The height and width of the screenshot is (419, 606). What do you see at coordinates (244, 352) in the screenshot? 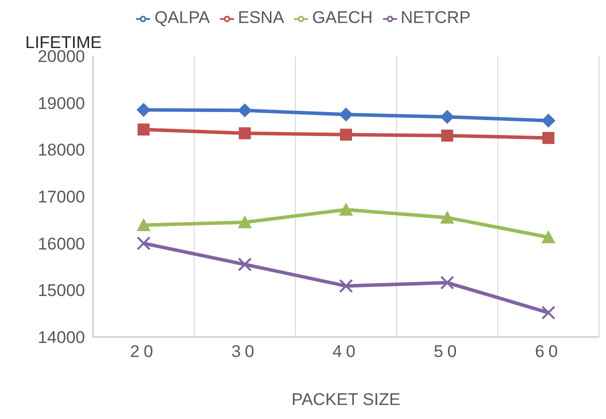
I see `x-tick-label: 30` at bounding box center [244, 352].